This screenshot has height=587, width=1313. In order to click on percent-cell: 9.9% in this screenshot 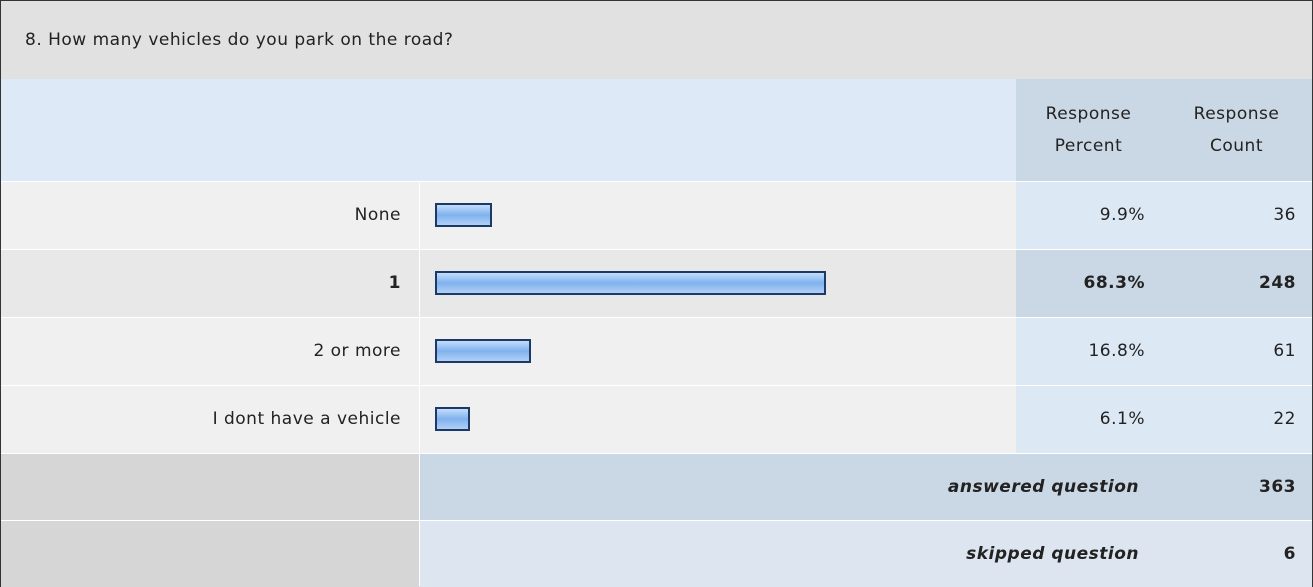, I will do `click(1088, 215)`.